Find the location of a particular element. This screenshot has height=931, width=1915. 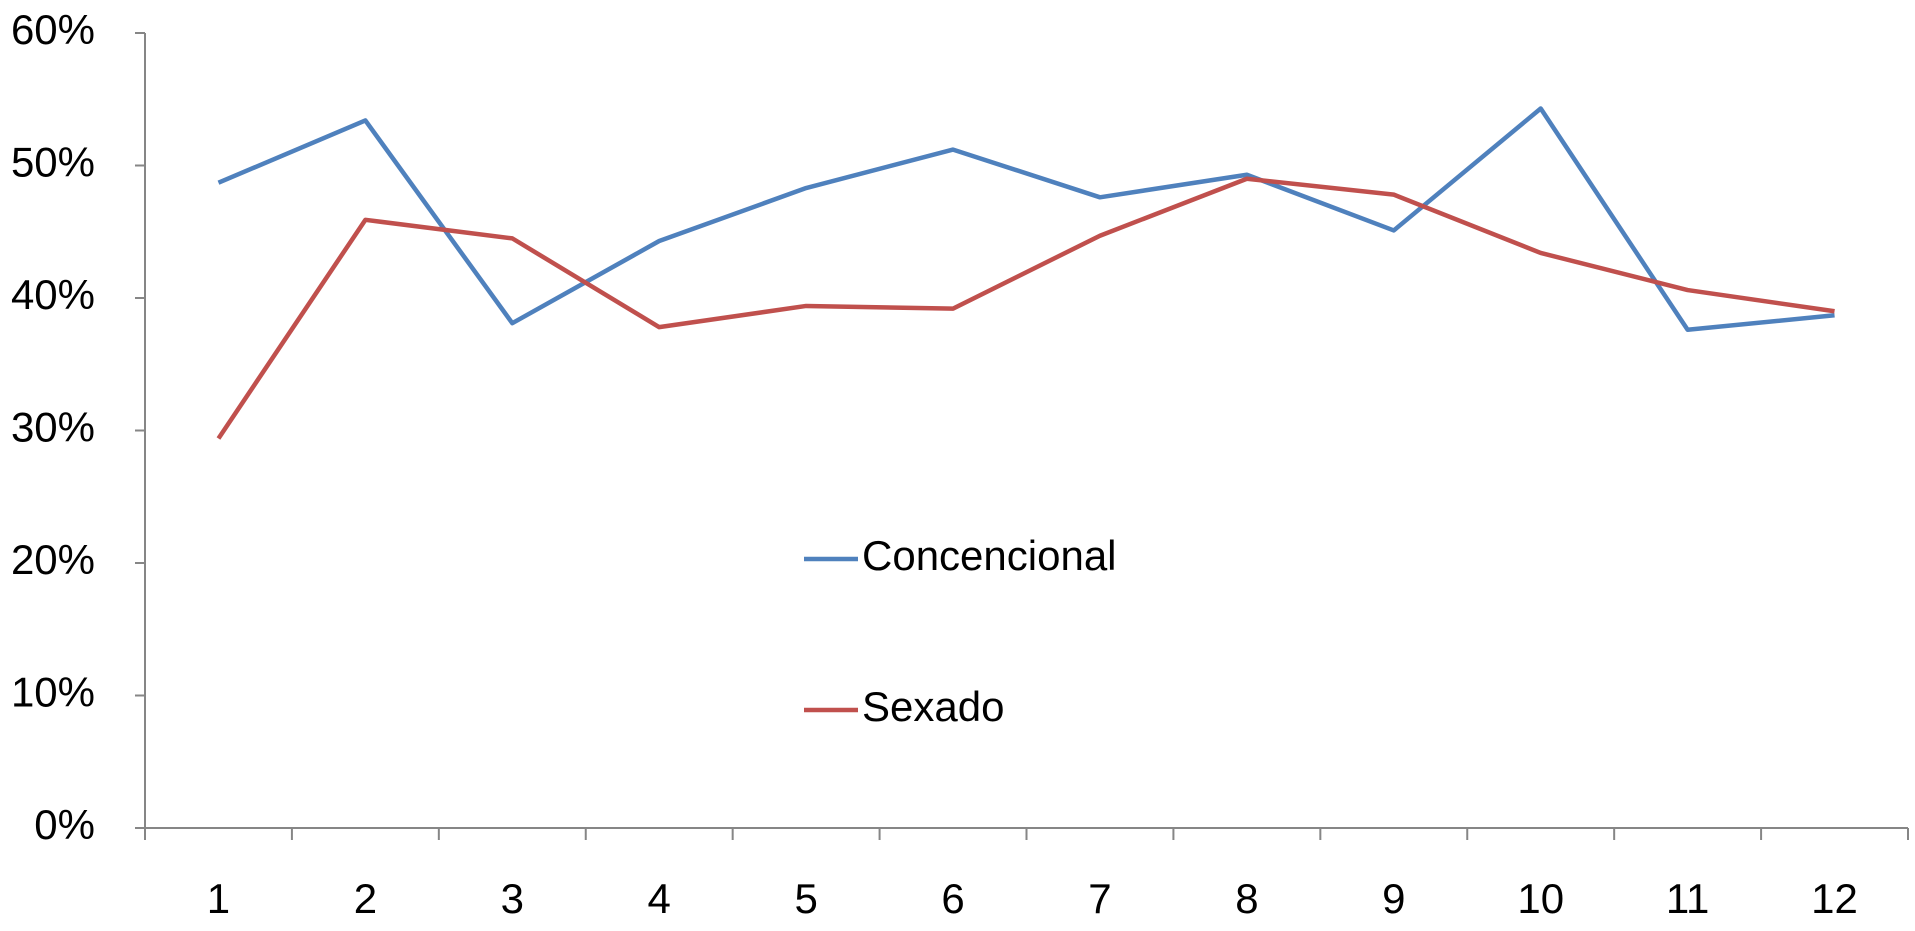

y-tick-label: 40% is located at coordinates (53, 294).